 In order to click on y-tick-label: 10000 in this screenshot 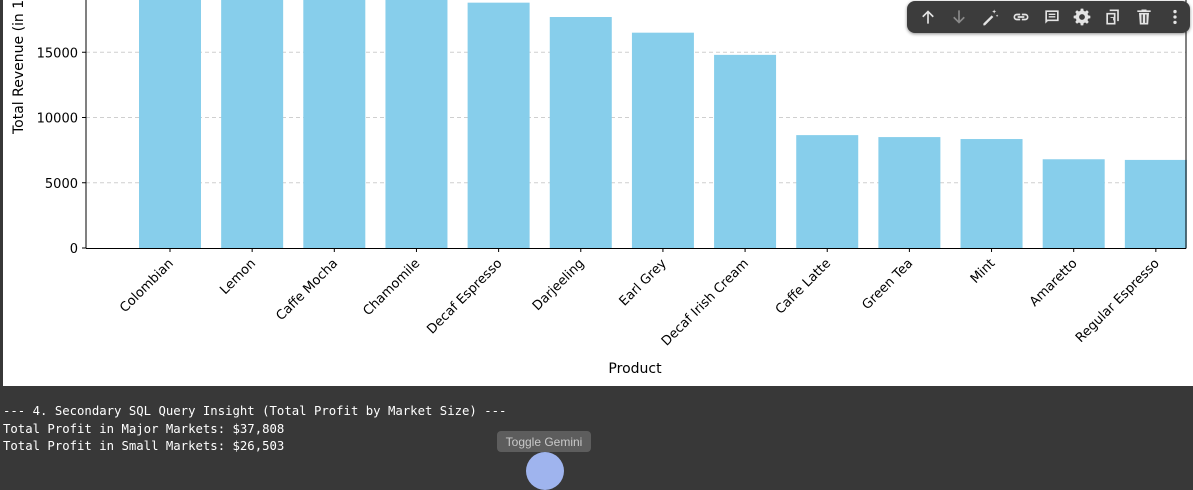, I will do `click(57, 119)`.